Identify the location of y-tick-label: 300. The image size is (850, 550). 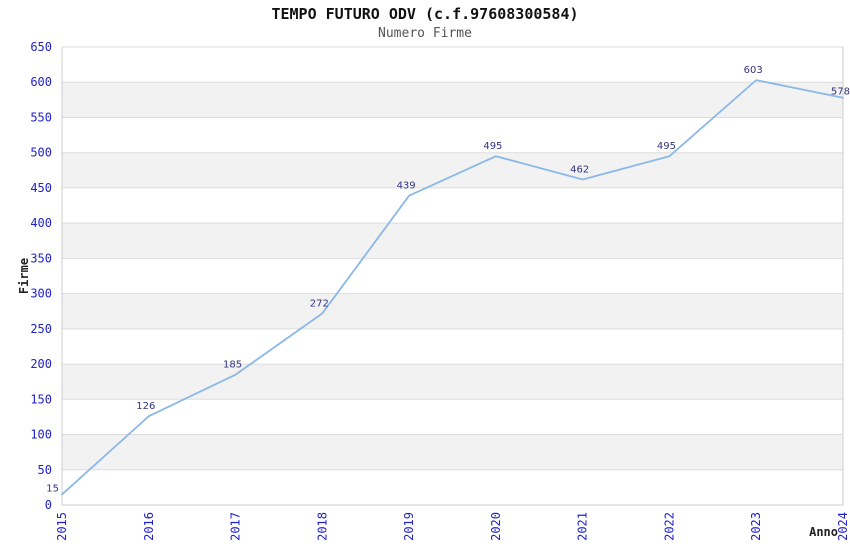
(41, 294).